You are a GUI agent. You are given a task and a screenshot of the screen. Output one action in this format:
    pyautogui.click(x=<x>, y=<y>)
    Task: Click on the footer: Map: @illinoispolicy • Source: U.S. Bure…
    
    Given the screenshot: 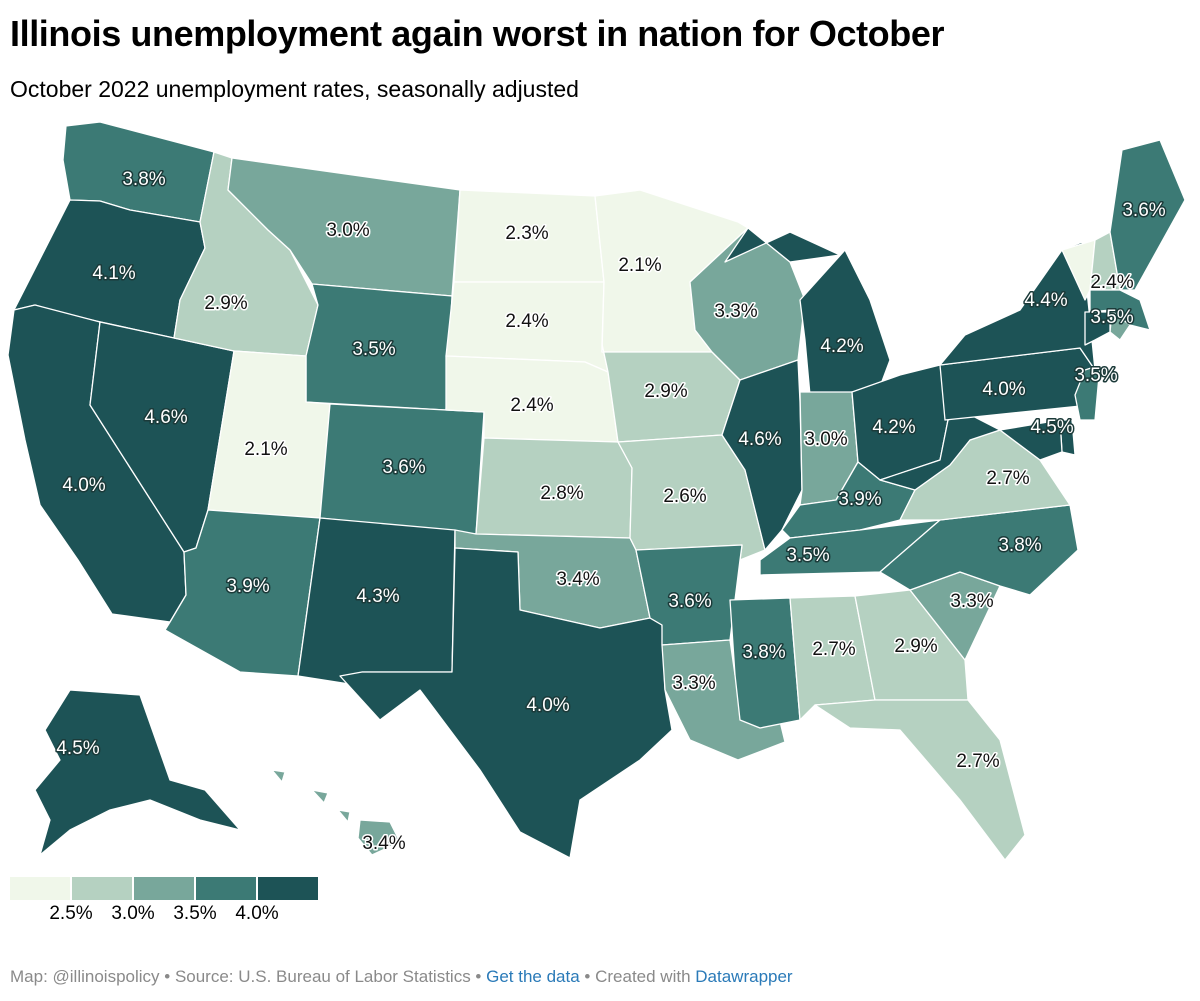 What is the action you would take?
    pyautogui.click(x=401, y=977)
    